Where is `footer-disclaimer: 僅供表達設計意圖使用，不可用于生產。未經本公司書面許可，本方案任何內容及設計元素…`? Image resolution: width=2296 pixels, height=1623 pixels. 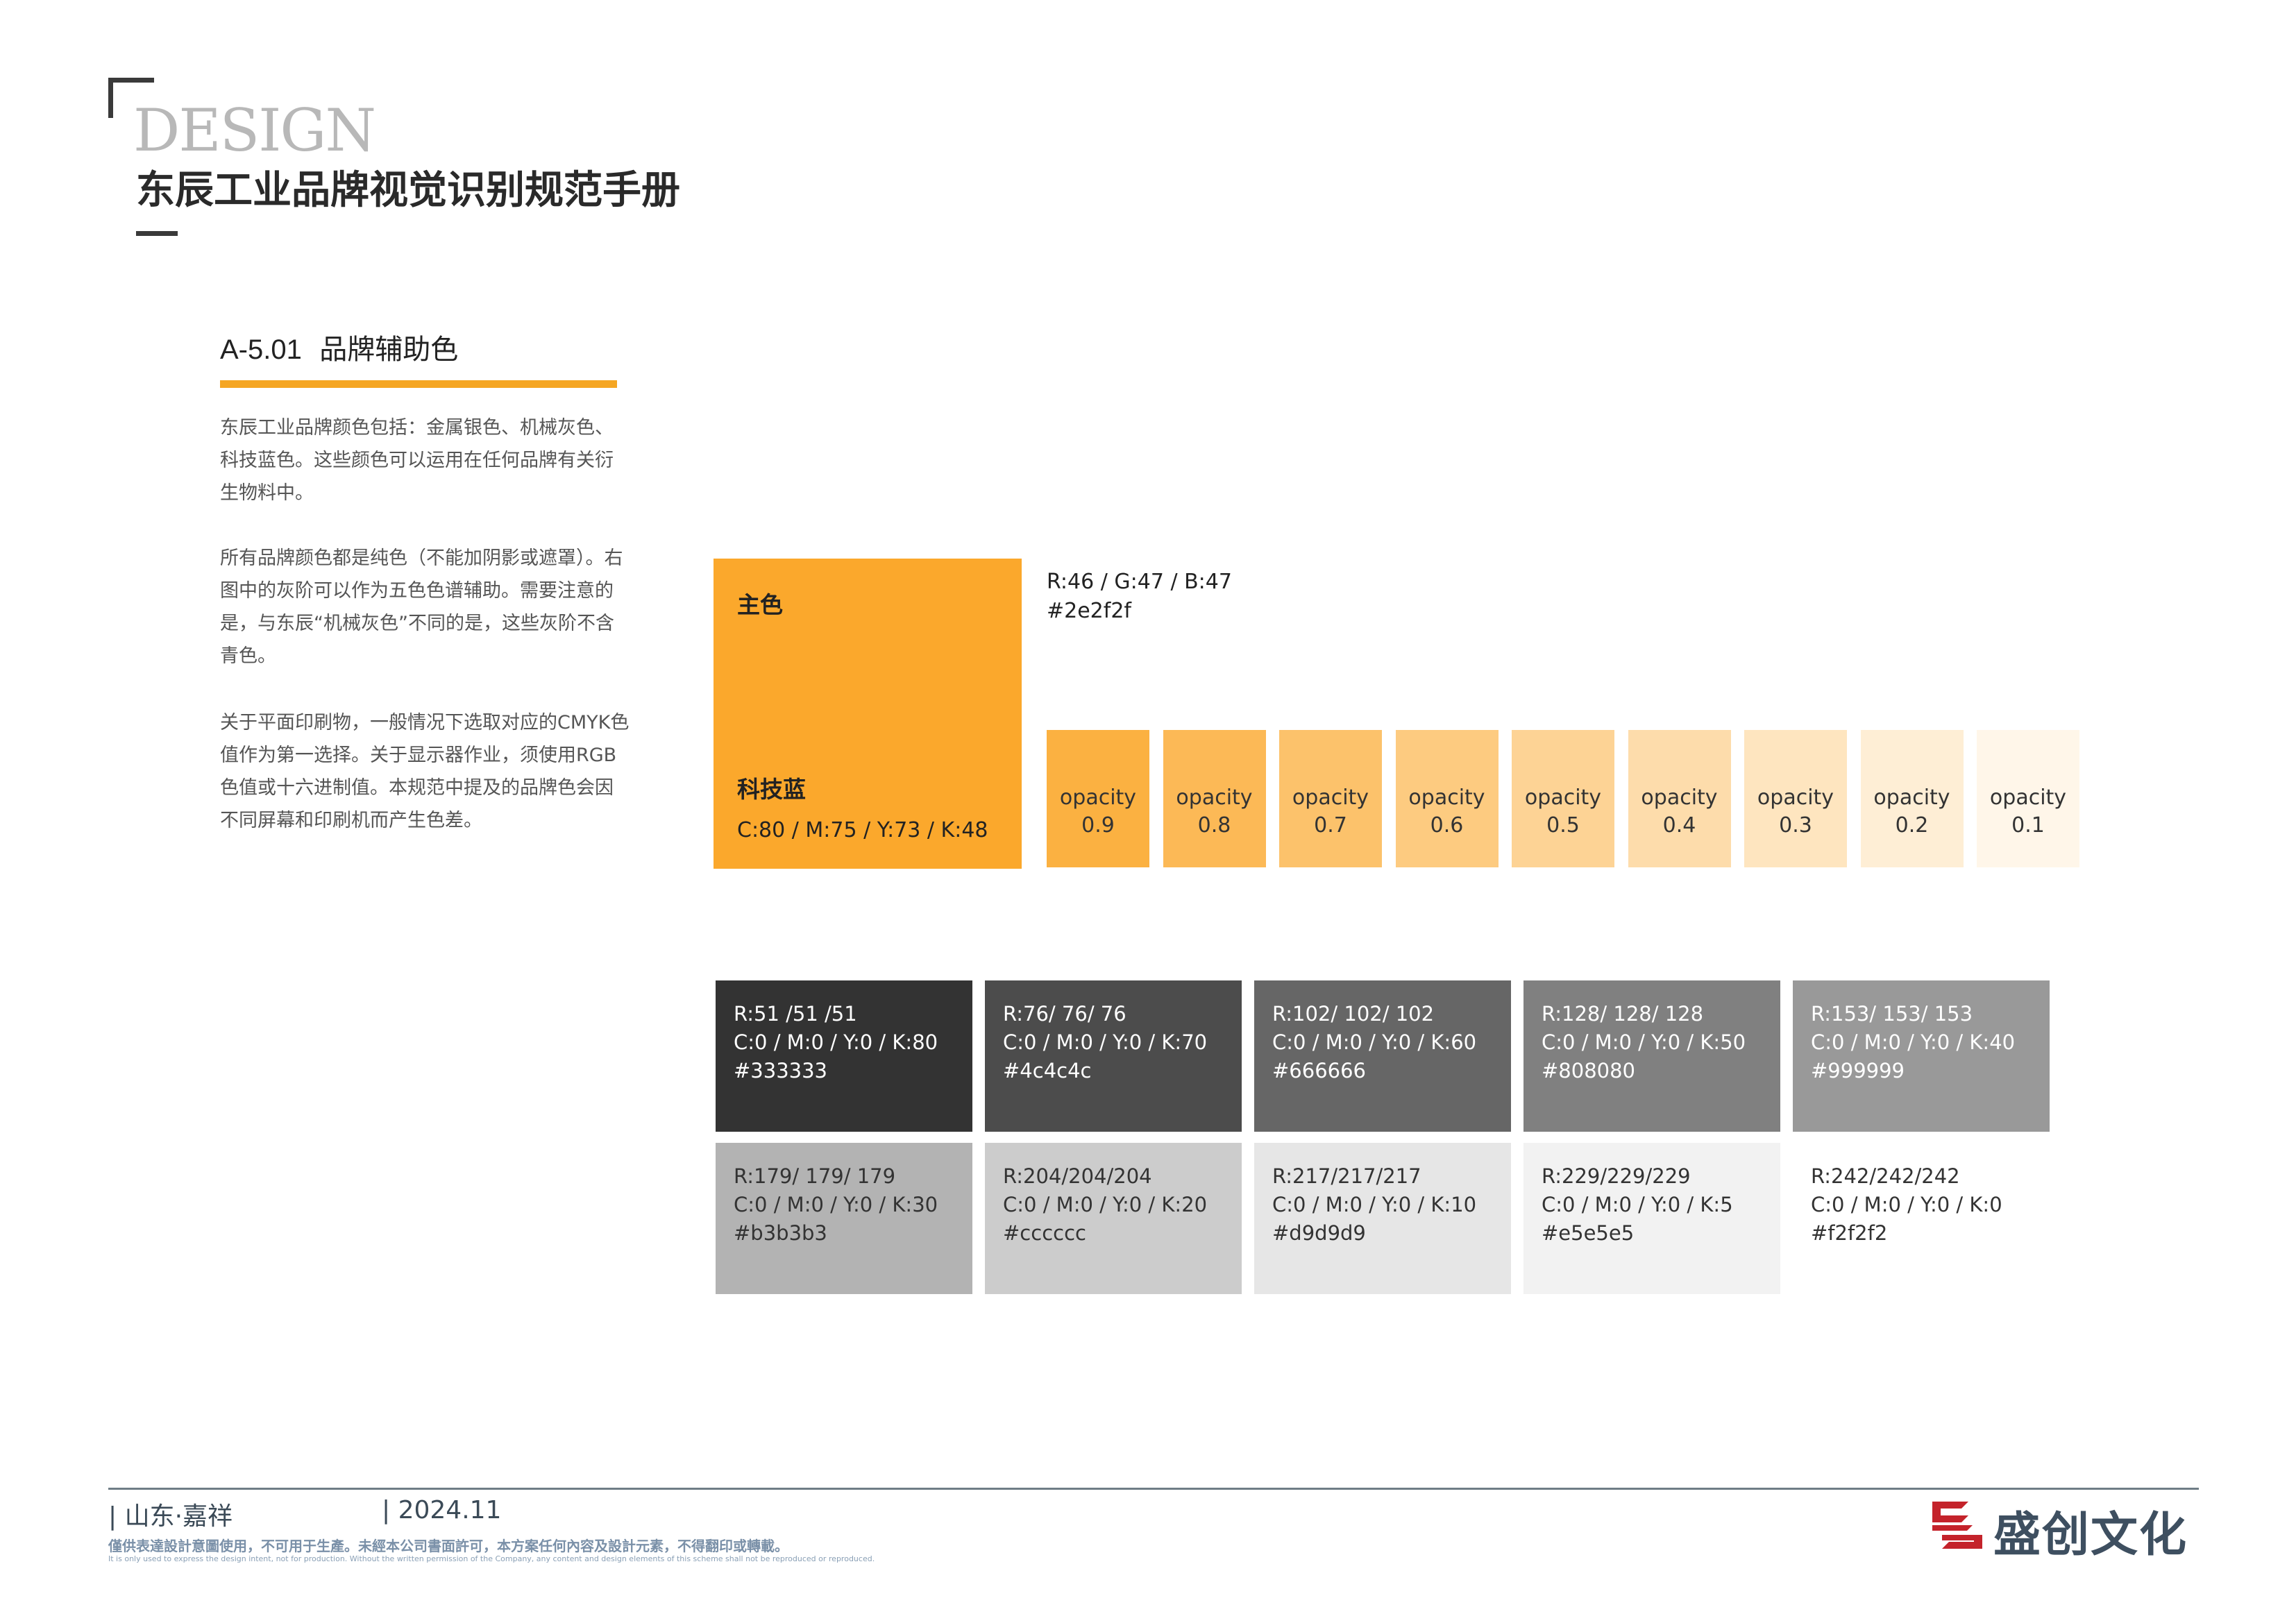 footer-disclaimer: 僅供表達設計意圖使用，不可用于生產。未經本公司書面許可，本方案任何內容及設計元素… is located at coordinates (448, 1546).